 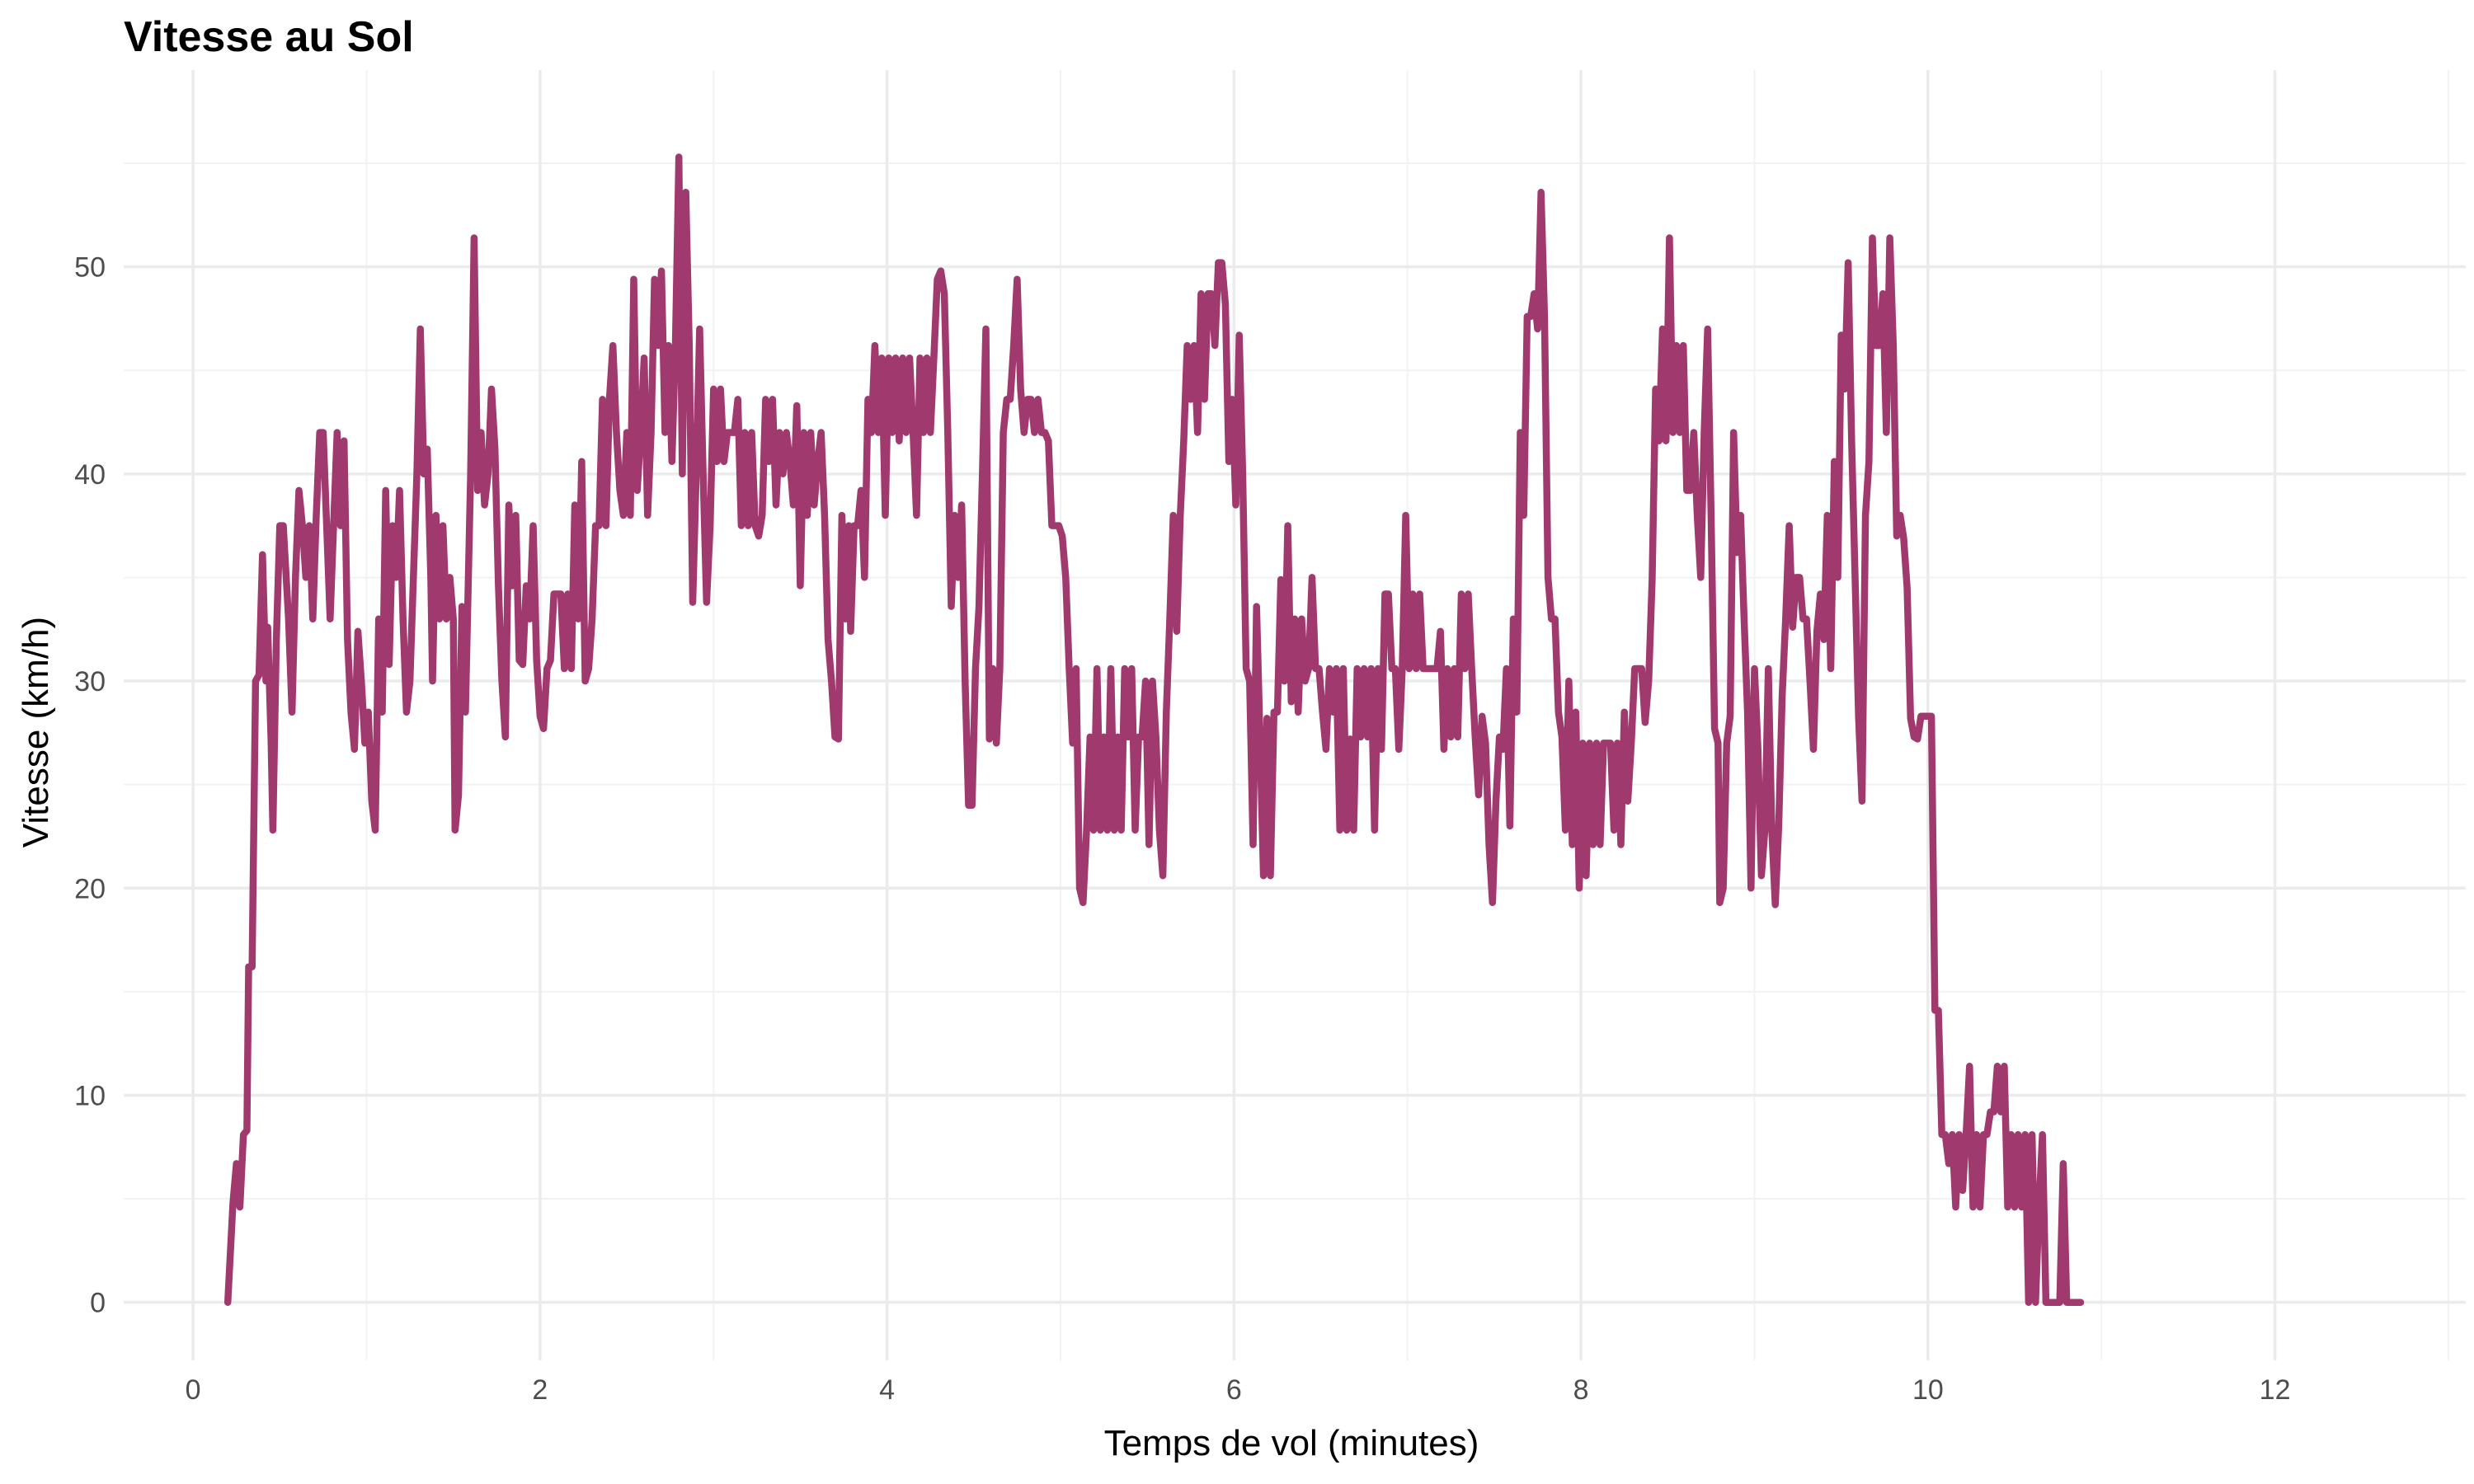 I want to click on y-tick-label: 50, so click(x=90, y=268).